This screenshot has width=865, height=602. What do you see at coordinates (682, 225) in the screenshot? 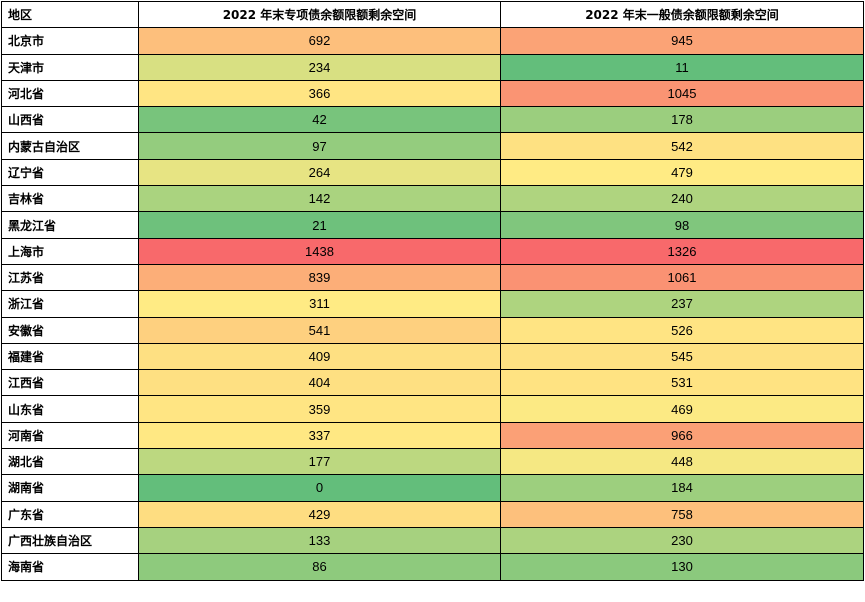
I see `general-debt-cell: 98` at bounding box center [682, 225].